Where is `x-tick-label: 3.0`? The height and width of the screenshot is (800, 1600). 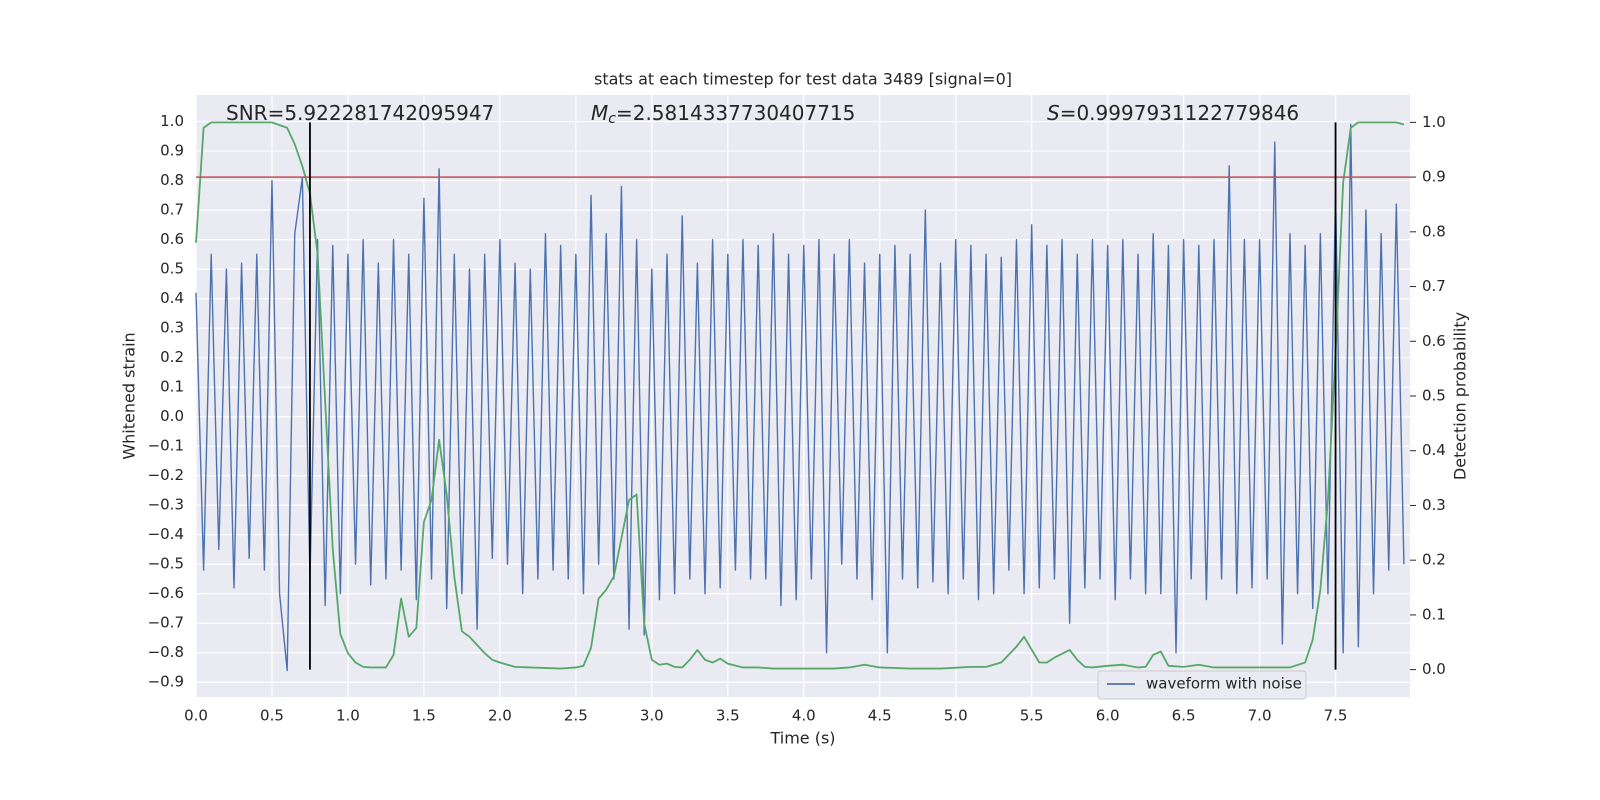 x-tick-label: 3.0 is located at coordinates (652, 716).